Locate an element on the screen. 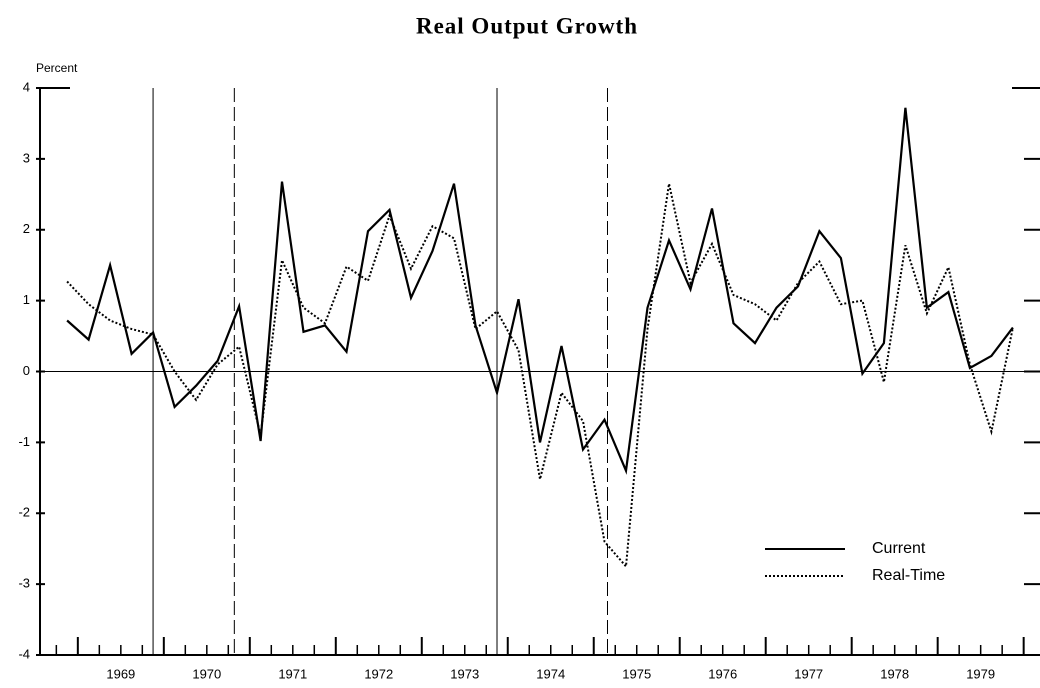 The width and height of the screenshot is (1040, 688). x-tick-label: 1970 is located at coordinates (206, 673).